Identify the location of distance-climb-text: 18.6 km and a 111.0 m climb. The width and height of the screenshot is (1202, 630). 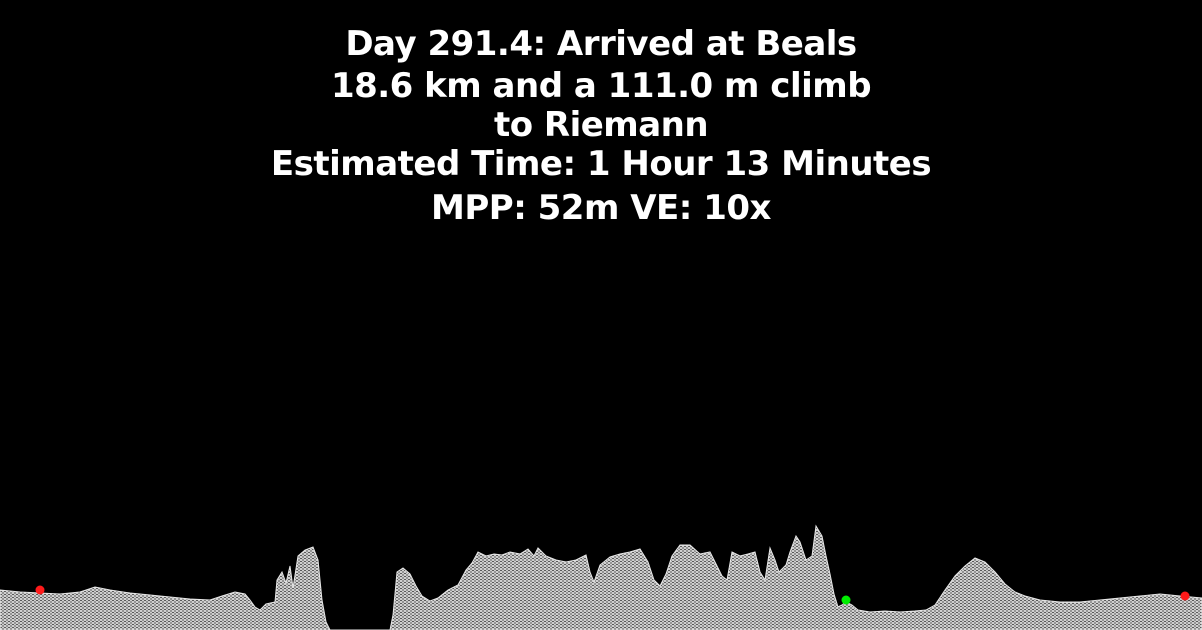
(601, 86).